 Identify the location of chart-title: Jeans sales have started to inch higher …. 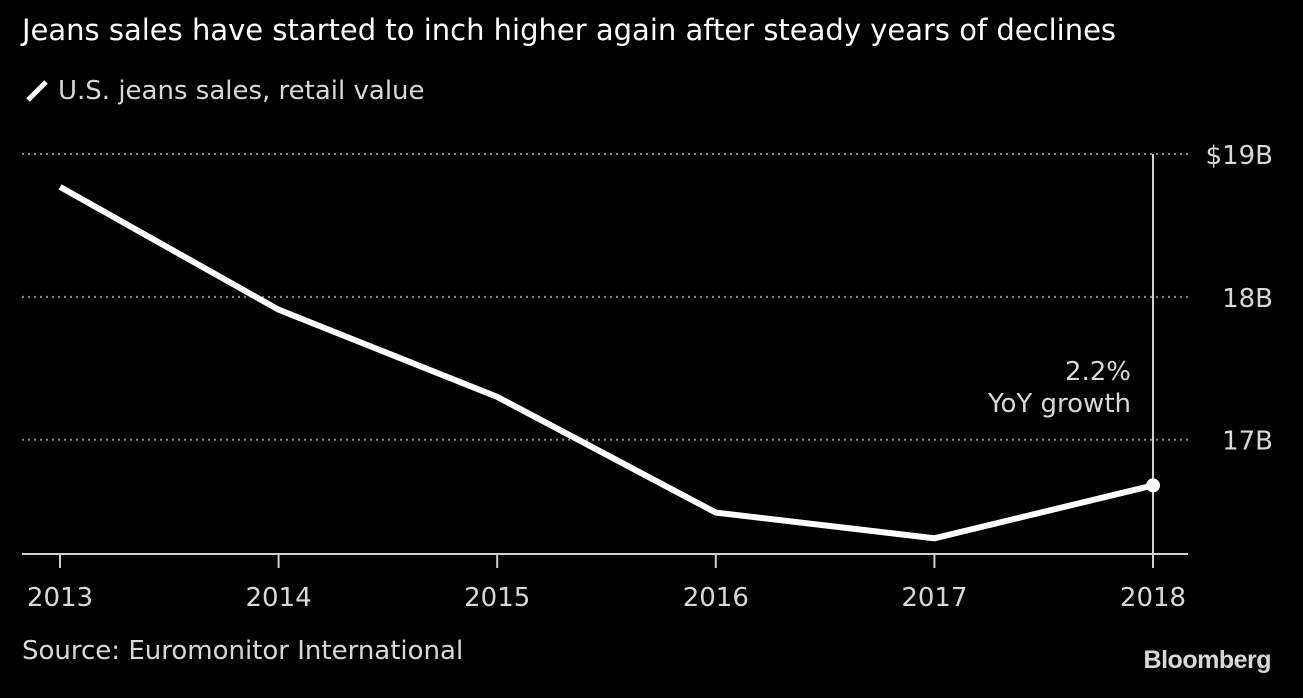
(569, 30).